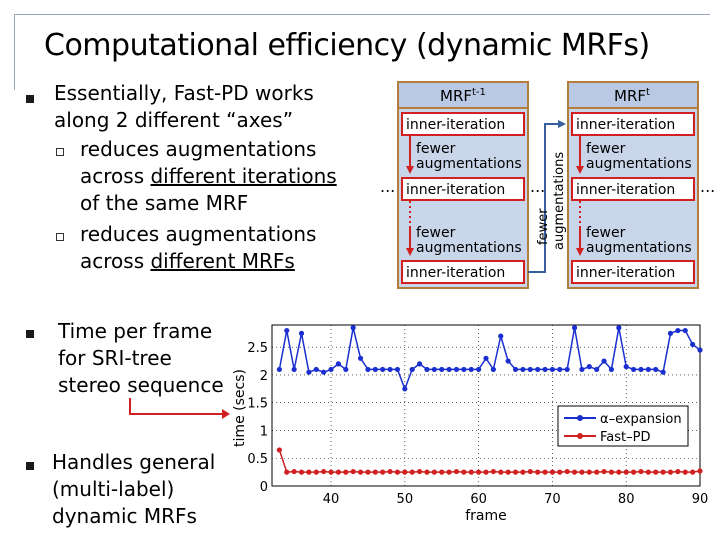 The image size is (720, 540). What do you see at coordinates (184, 93) in the screenshot?
I see `bullet1-line1: Essentially, Fast-PD works` at bounding box center [184, 93].